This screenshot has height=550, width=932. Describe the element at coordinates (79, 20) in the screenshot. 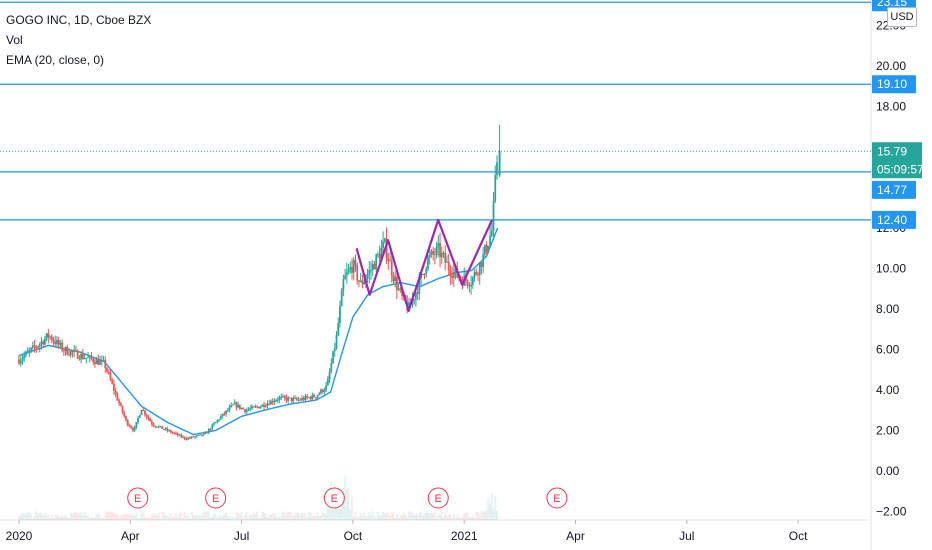

I see `legend-symbol: GOGO INC, 1D, Cboe BZX` at that location.